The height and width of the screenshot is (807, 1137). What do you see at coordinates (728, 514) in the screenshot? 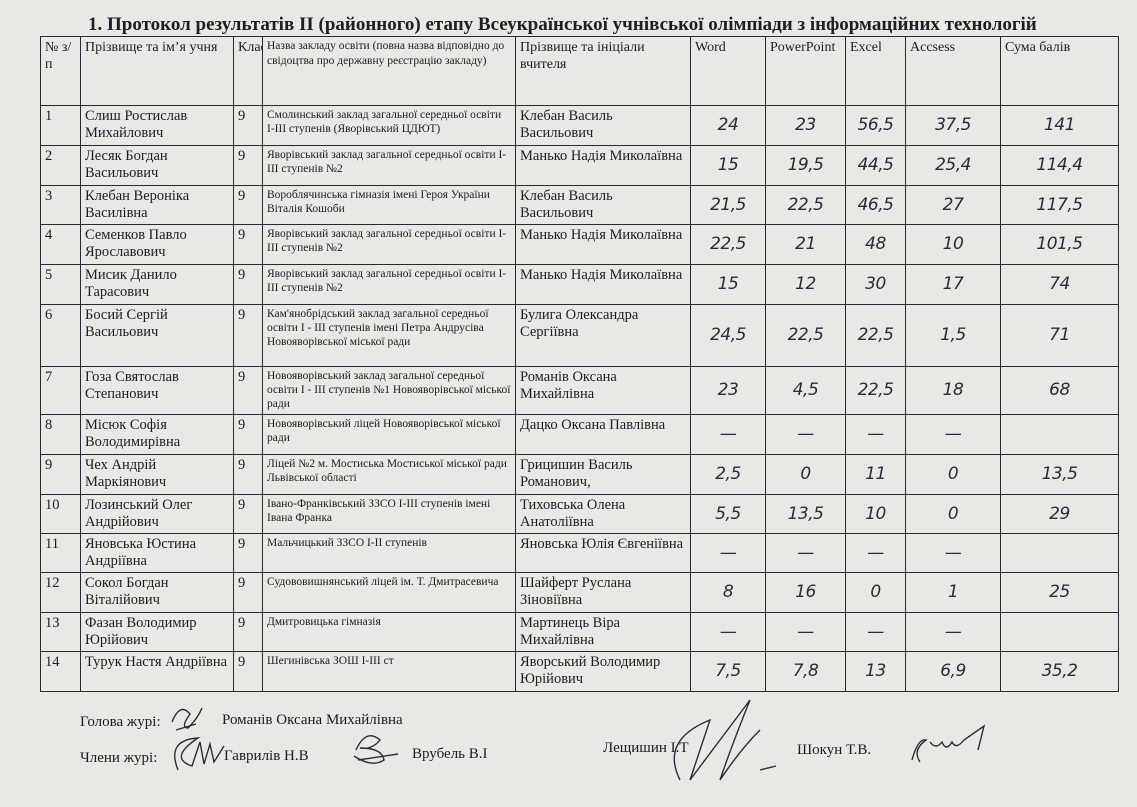
I see `score-cell: 5,5` at bounding box center [728, 514].